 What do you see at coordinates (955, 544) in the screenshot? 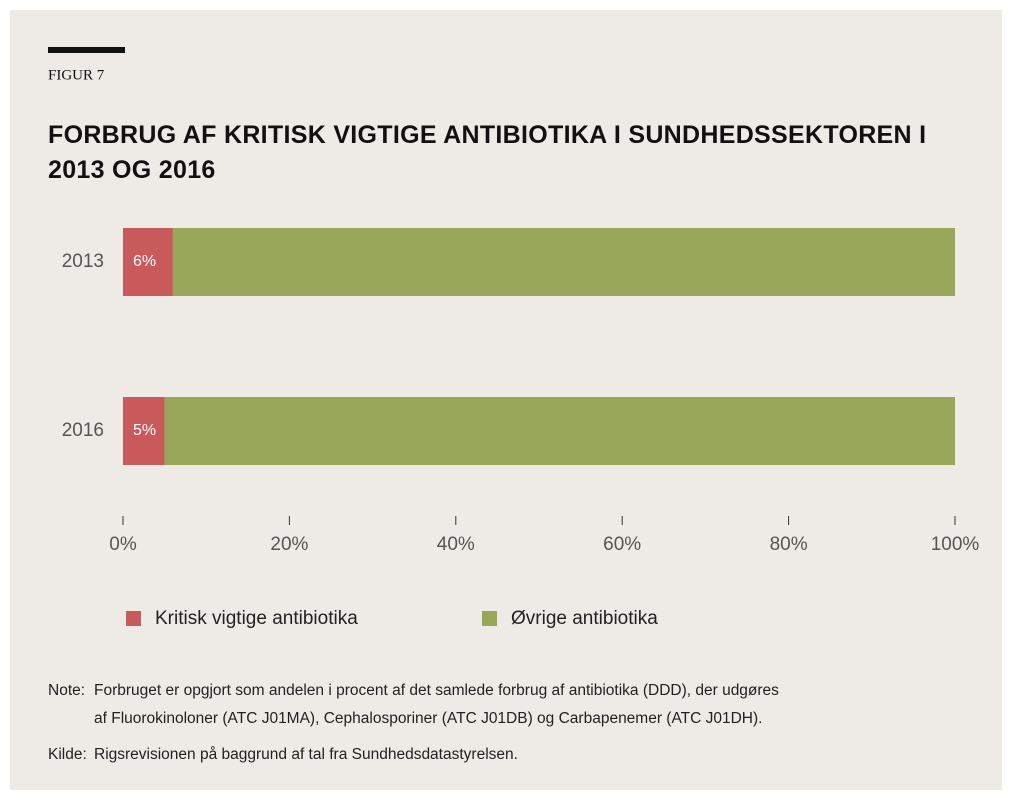
I see `x-tick-label: 100%` at bounding box center [955, 544].